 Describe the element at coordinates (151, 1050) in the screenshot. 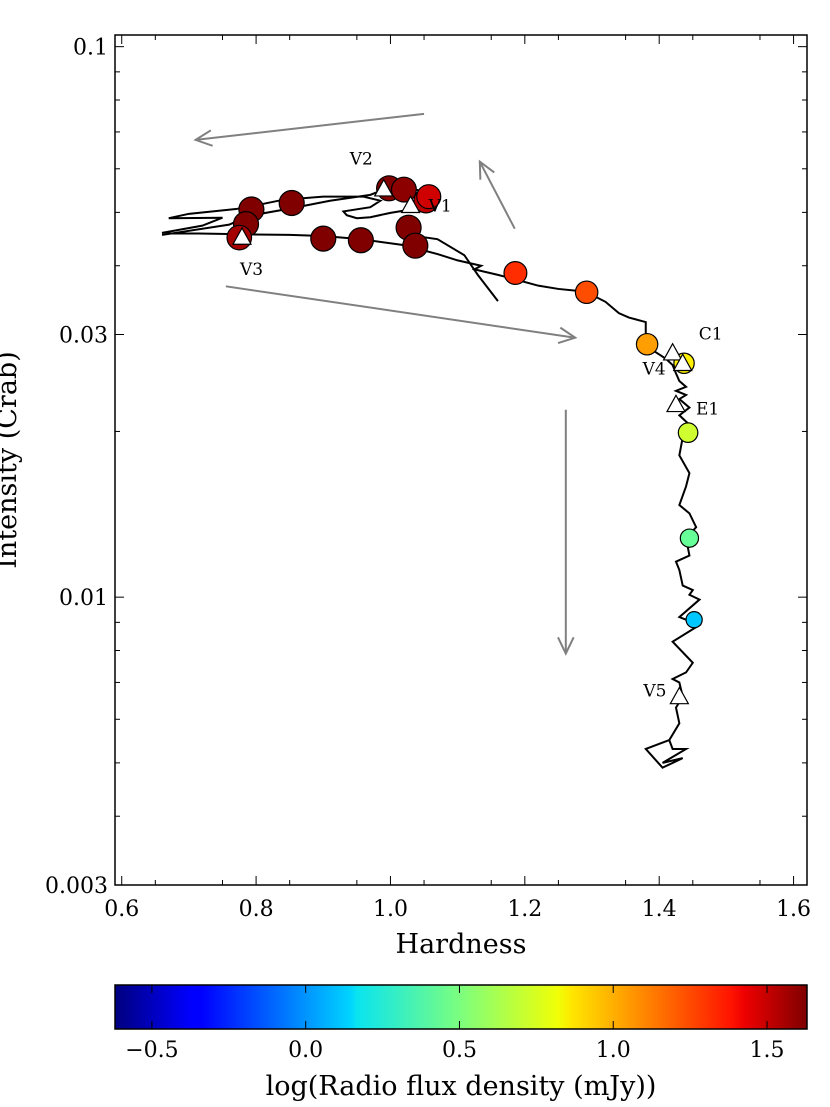

I see `colorbar-tick-label: −0.5` at that location.